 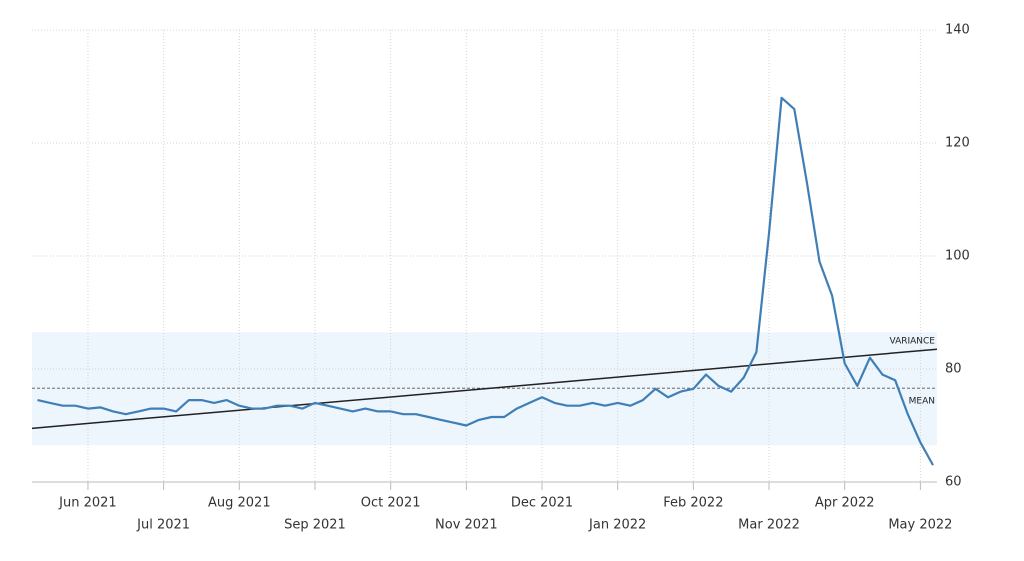 I want to click on x-tick-label: Oct 2021, so click(x=391, y=503).